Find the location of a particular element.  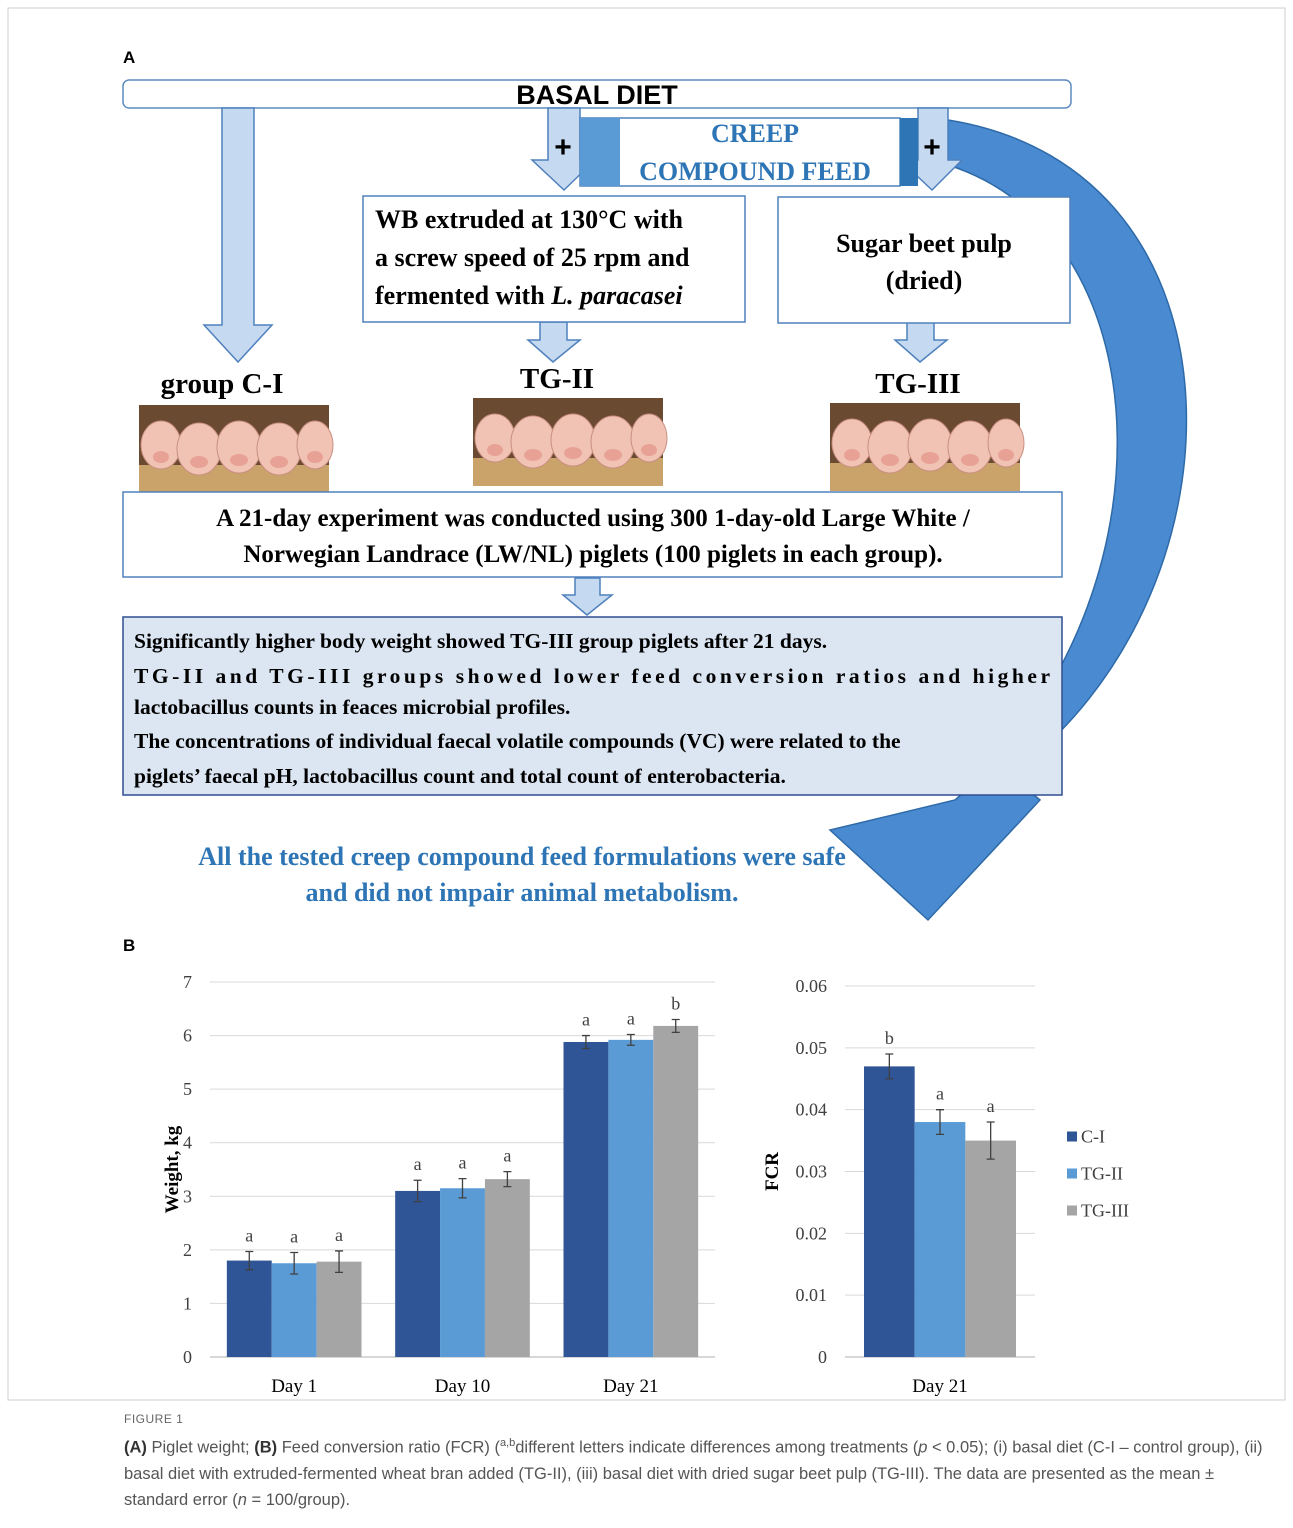

results-box is located at coordinates (592, 706).